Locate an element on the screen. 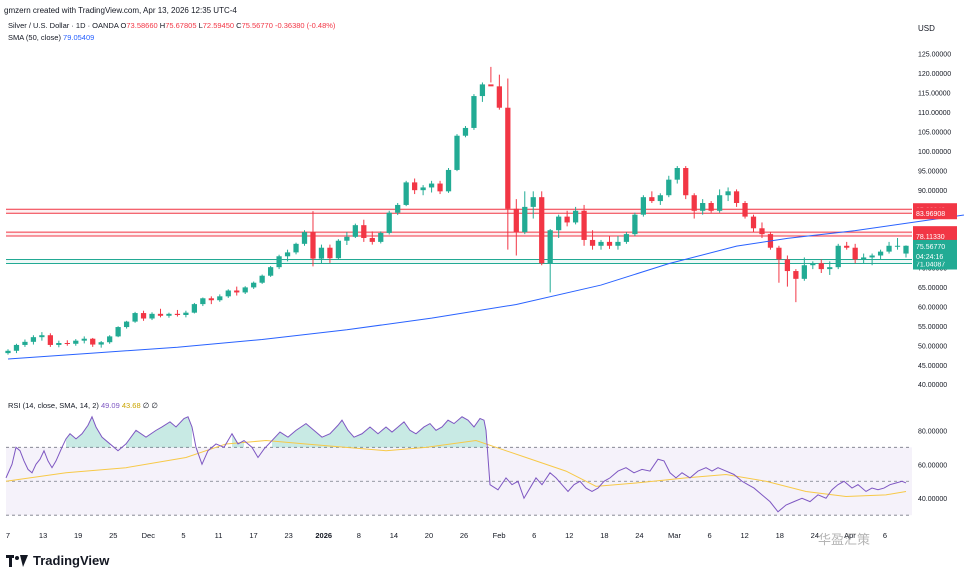 This screenshot has height=582, width=964. price-tick-label: 110.00000 is located at coordinates (934, 113).